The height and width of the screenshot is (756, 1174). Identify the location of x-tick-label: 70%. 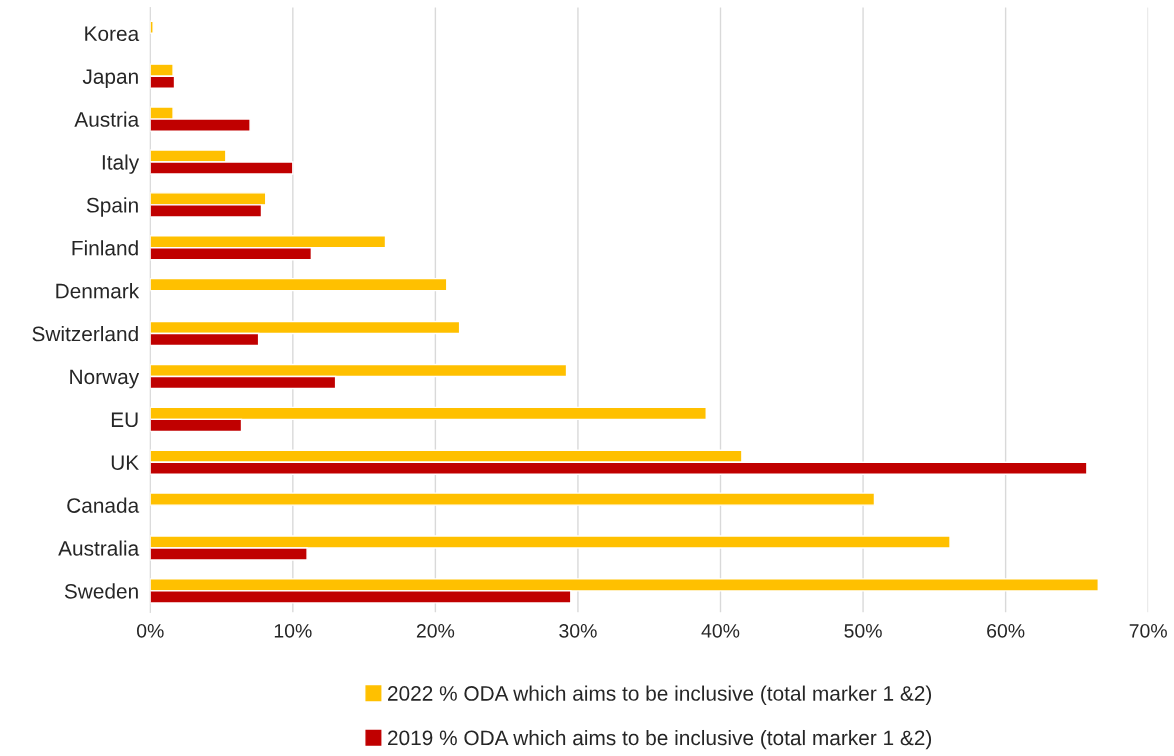
(1148, 630).